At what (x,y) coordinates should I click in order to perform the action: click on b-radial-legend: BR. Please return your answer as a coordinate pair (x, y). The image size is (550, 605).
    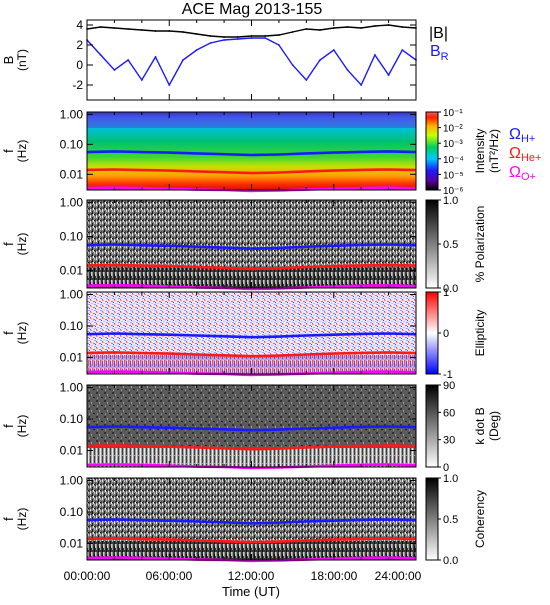
    Looking at the image, I should click on (439, 53).